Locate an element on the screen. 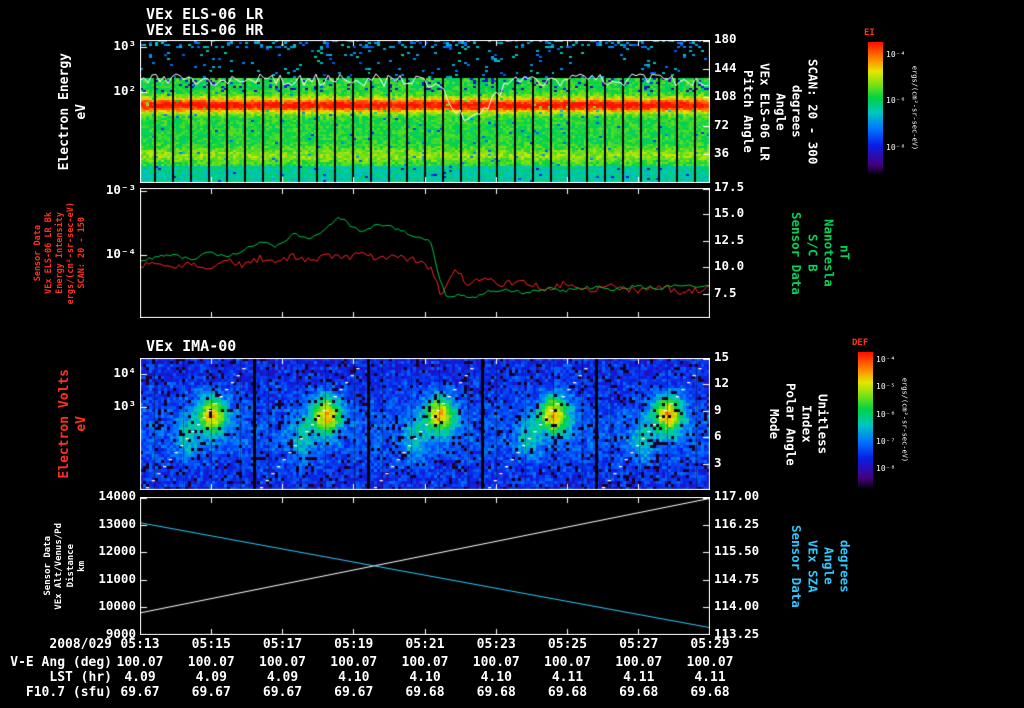  colorbar-tick-label: 10⁻⁷ is located at coordinates (886, 441).